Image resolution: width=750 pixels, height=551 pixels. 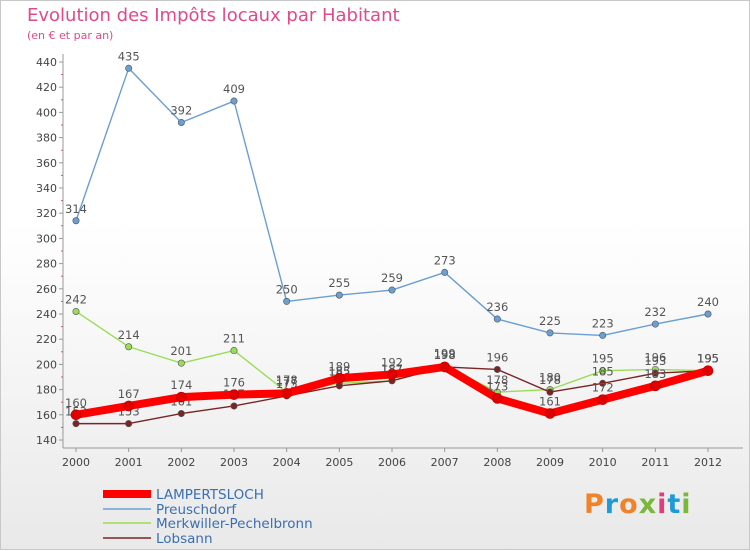 What do you see at coordinates (76, 209) in the screenshot?
I see `data-label: 314` at bounding box center [76, 209].